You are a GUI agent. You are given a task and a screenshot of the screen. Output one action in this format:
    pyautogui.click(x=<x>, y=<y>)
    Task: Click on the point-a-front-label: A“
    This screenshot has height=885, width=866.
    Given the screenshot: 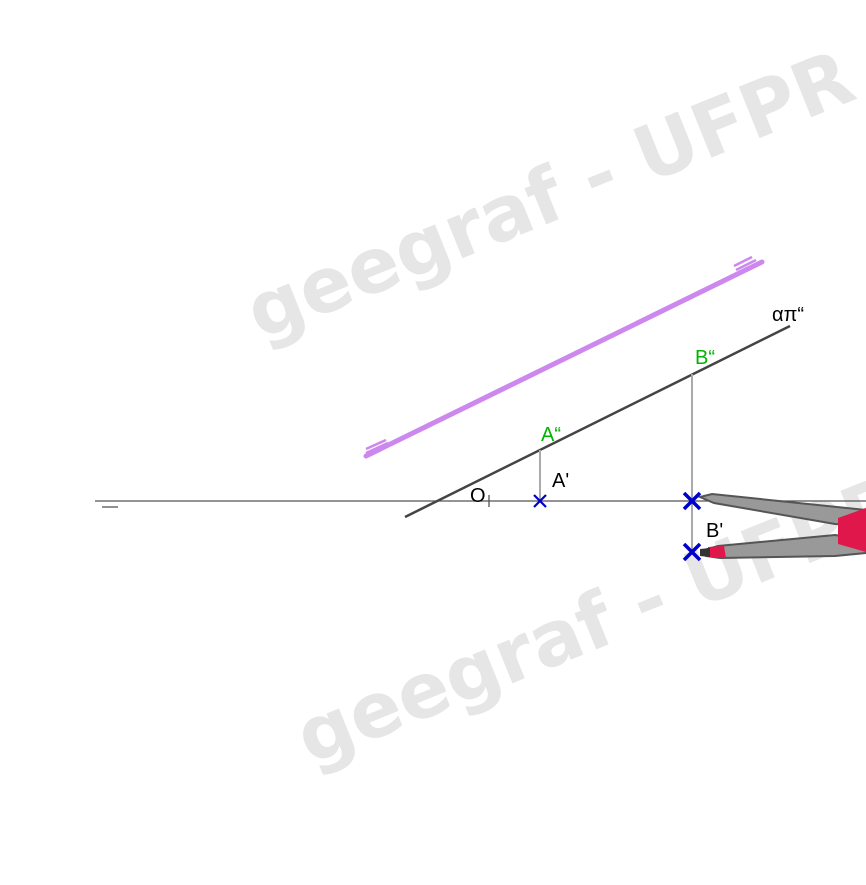 What is the action you would take?
    pyautogui.click(x=551, y=435)
    